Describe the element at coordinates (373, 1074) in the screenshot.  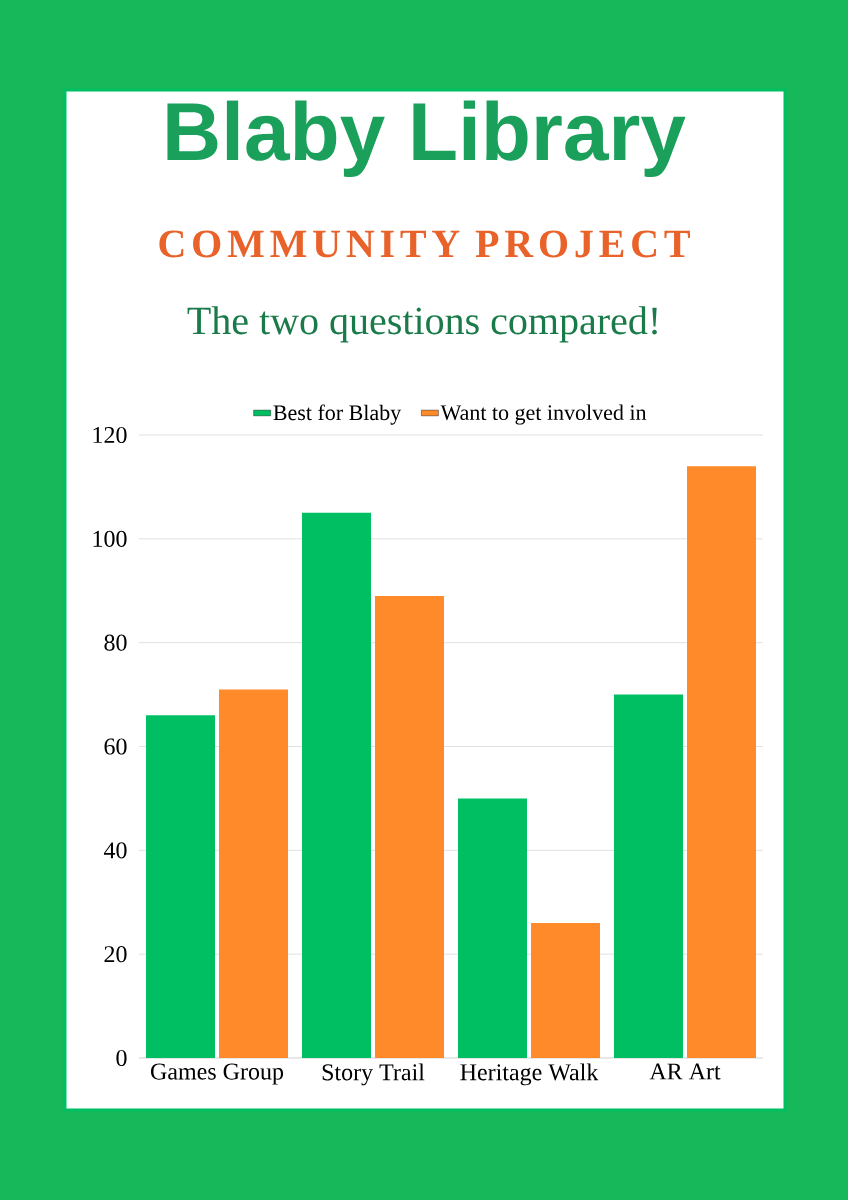
I see `x-tick-label: Story Trail` at that location.